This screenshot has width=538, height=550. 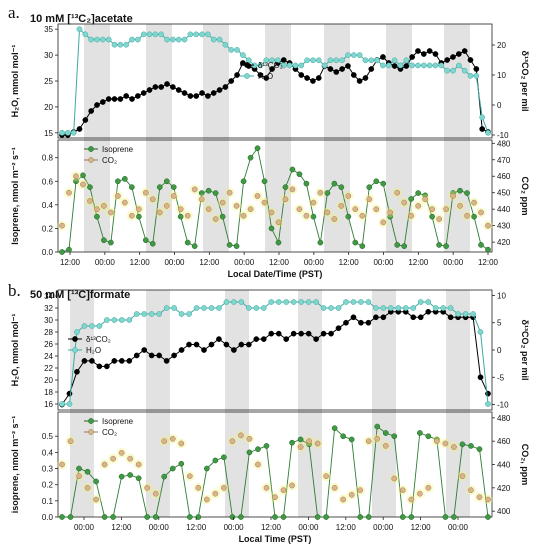 What do you see at coordinates (140, 262) in the screenshot?
I see `panel-a-x-tick-label-2: 12:00` at bounding box center [140, 262].